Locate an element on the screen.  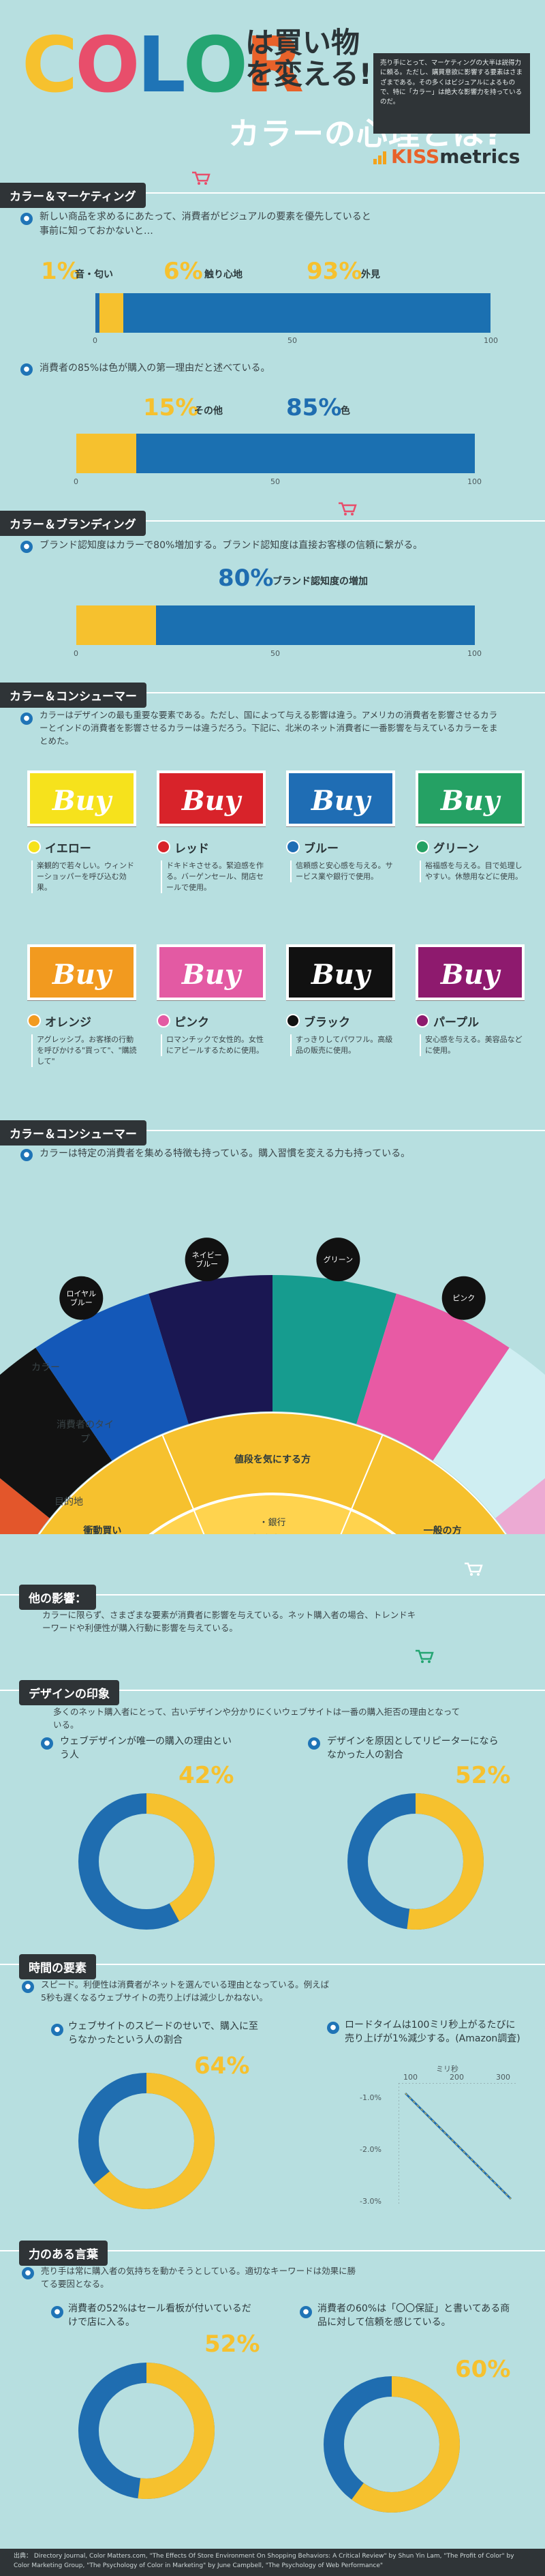
color-desc: ロマンチックで女性的。女性にアピールするために使用。 is located at coordinates (215, 1045).